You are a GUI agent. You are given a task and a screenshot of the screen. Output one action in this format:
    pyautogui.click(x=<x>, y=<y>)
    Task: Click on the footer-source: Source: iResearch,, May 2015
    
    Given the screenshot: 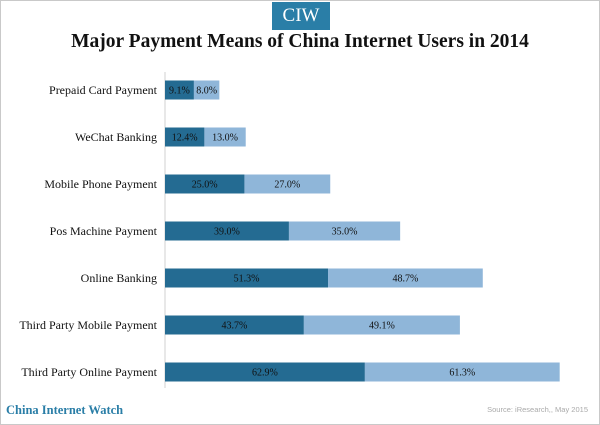 What is the action you would take?
    pyautogui.click(x=537, y=409)
    